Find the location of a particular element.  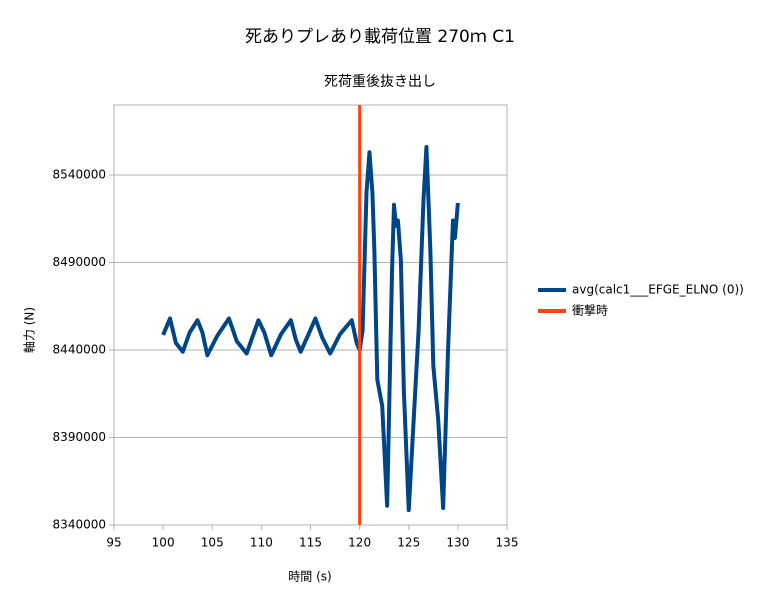

legend-label: 衝撃時 is located at coordinates (590, 310).